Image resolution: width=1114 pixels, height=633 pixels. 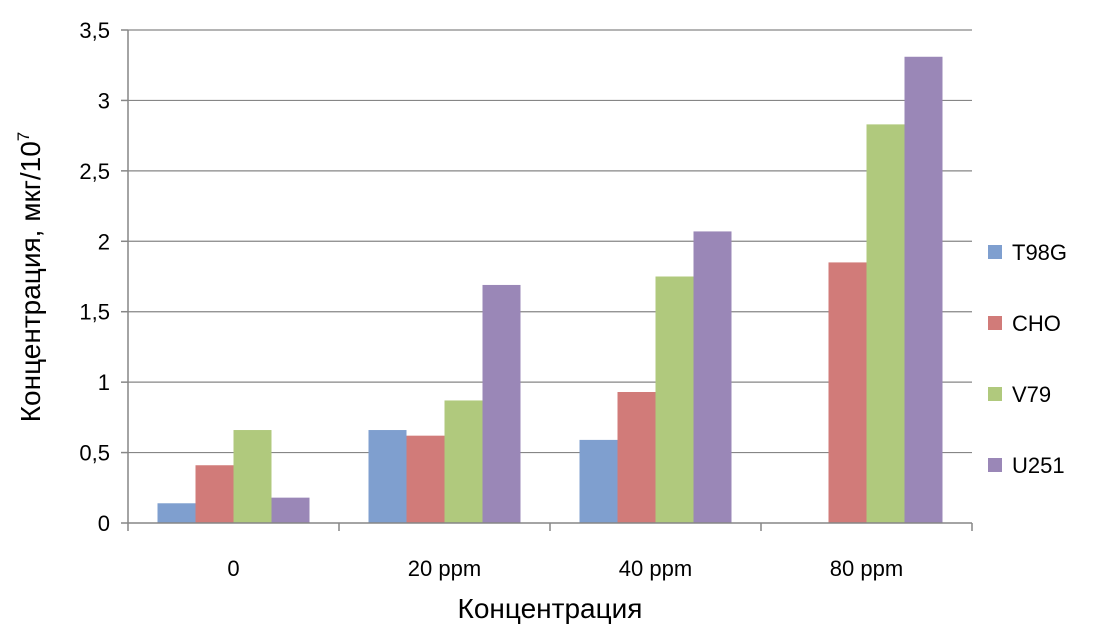 What do you see at coordinates (104, 523) in the screenshot?
I see `y-tick-label: 0` at bounding box center [104, 523].